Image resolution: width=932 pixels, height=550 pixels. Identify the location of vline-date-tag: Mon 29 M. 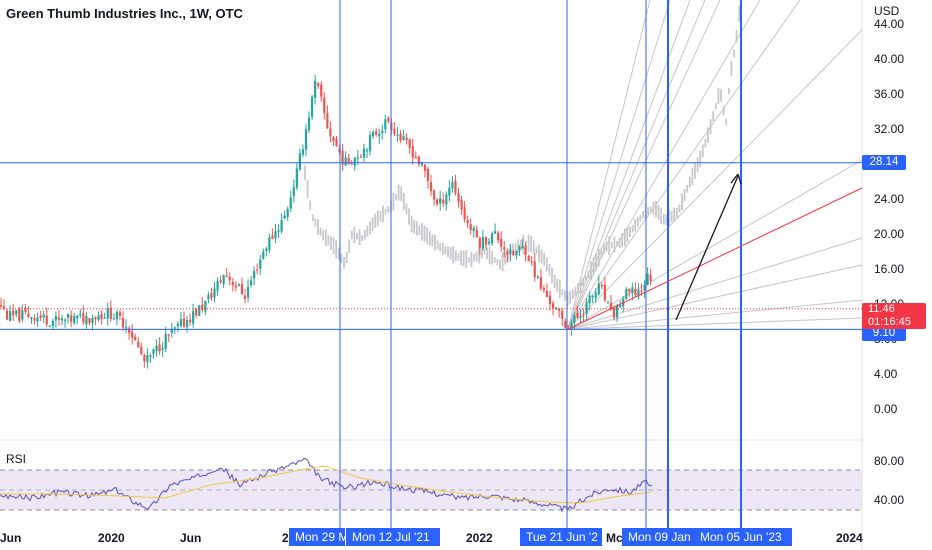
(317, 537).